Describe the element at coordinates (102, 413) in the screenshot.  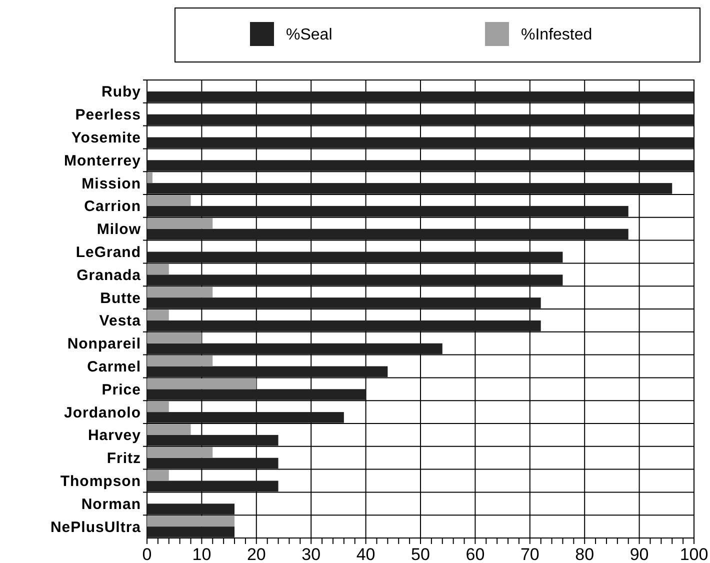
I see `y-tick-label: Jordanolo` at that location.